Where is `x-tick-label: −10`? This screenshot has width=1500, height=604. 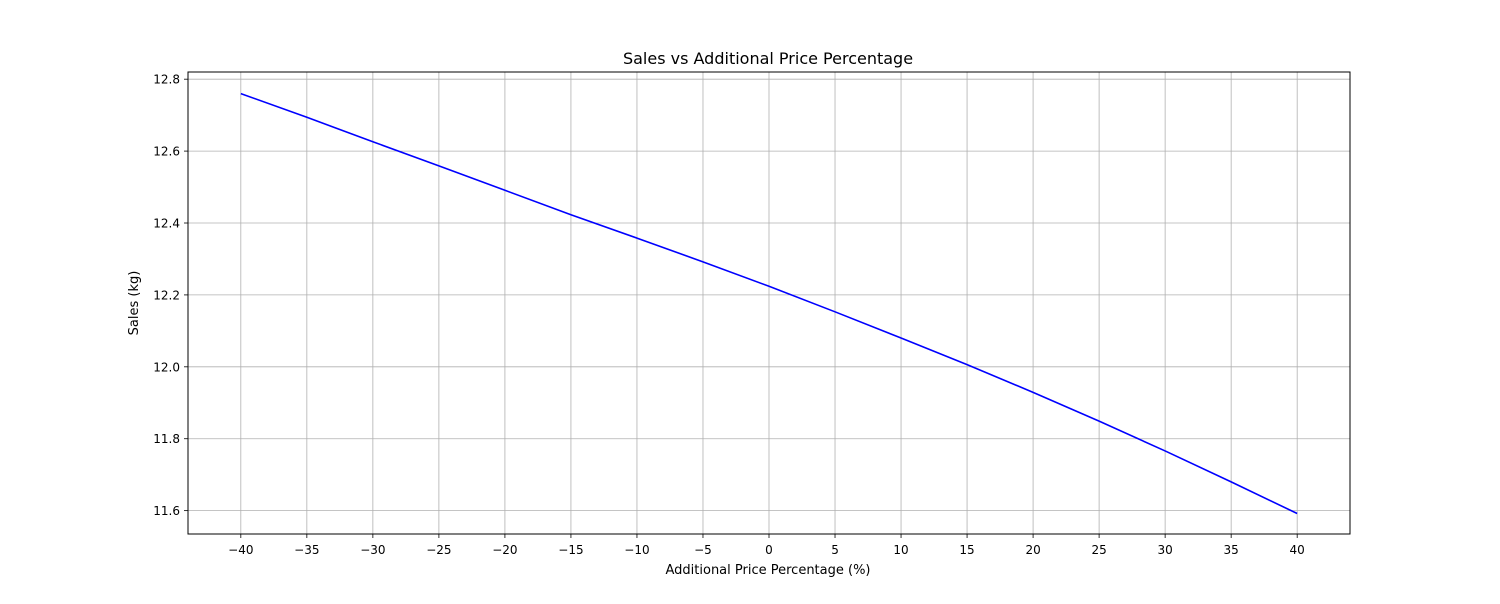
x-tick-label: −10 is located at coordinates (636, 550).